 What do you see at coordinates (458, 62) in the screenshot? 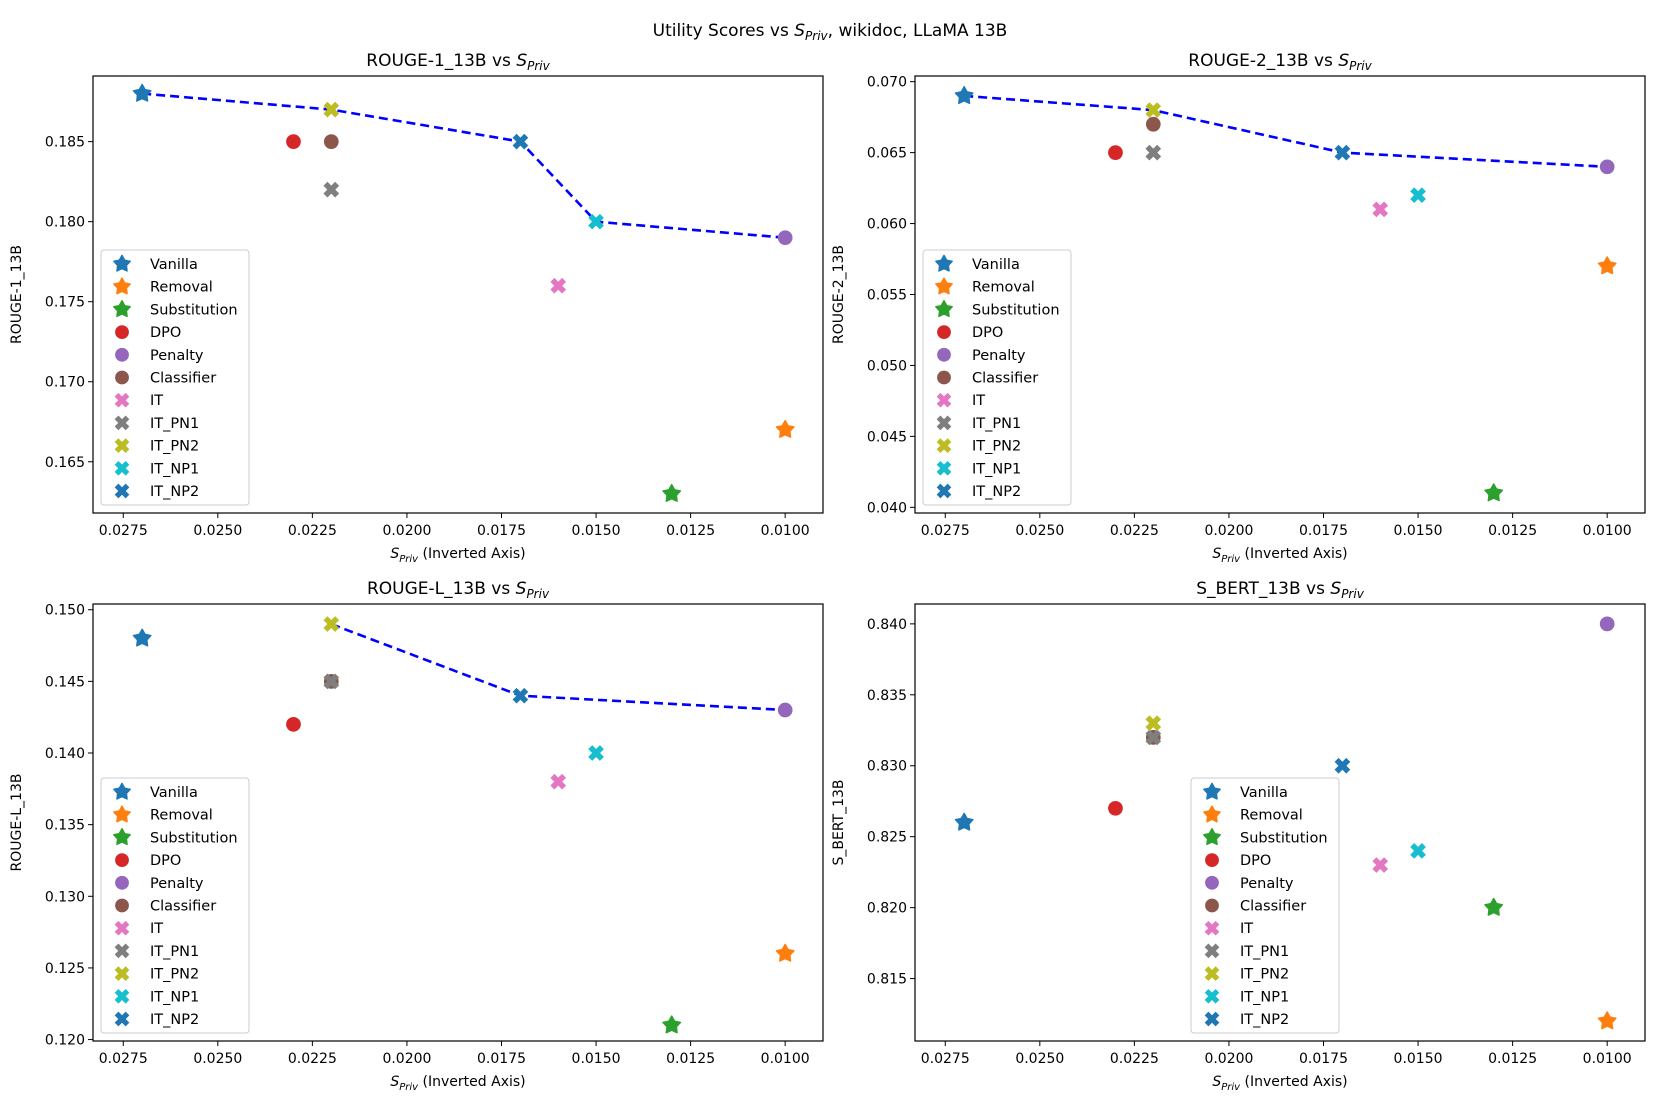
I see `subplot-title: ROUGE-1_13B vs SPriv` at bounding box center [458, 62].